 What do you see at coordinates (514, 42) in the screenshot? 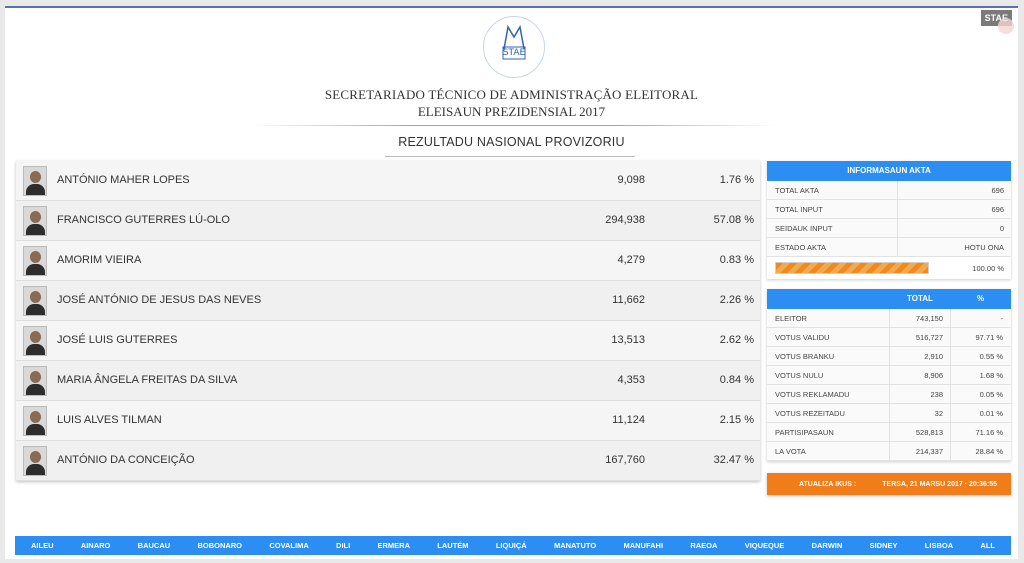
I see `logo-emblem-icon` at bounding box center [514, 42].